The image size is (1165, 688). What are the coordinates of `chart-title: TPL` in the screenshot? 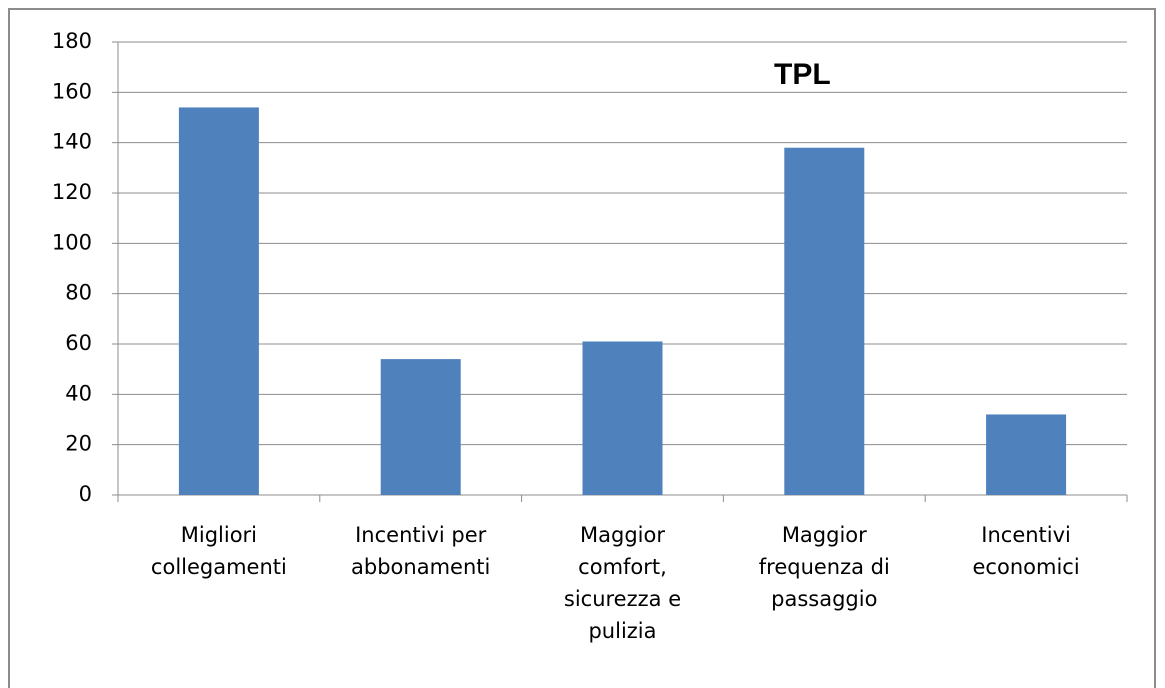 It's located at (802, 74).